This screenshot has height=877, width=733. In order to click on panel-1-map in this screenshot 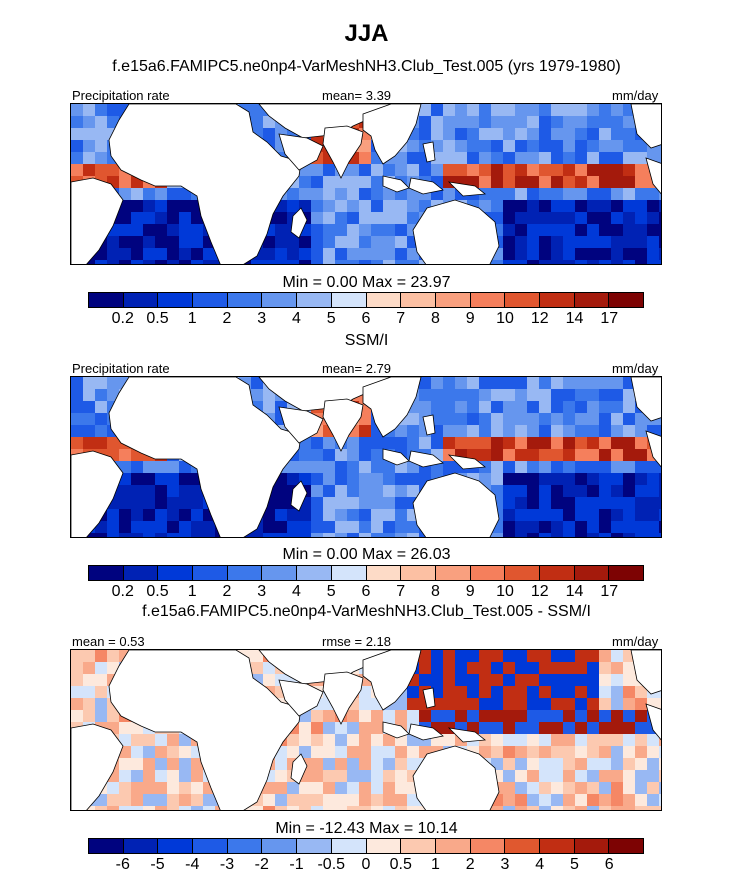, I will do `click(366, 184)`.